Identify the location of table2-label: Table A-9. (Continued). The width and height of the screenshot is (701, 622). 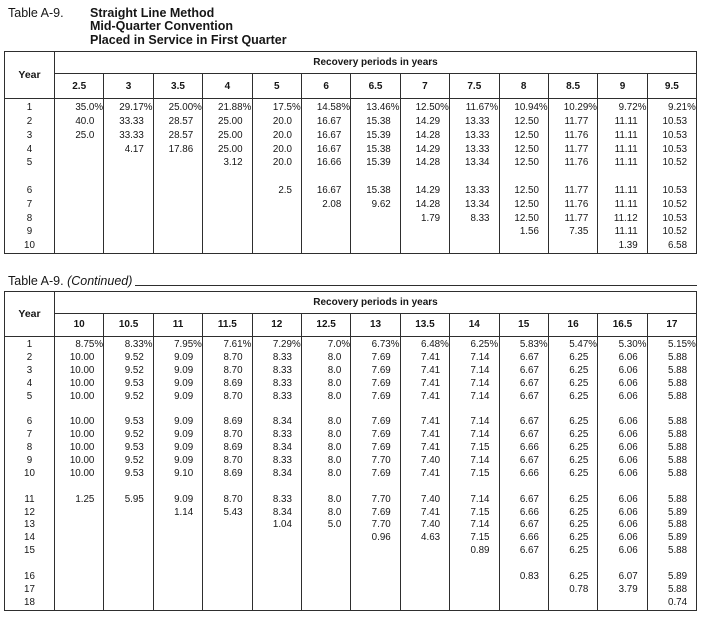
(70, 281).